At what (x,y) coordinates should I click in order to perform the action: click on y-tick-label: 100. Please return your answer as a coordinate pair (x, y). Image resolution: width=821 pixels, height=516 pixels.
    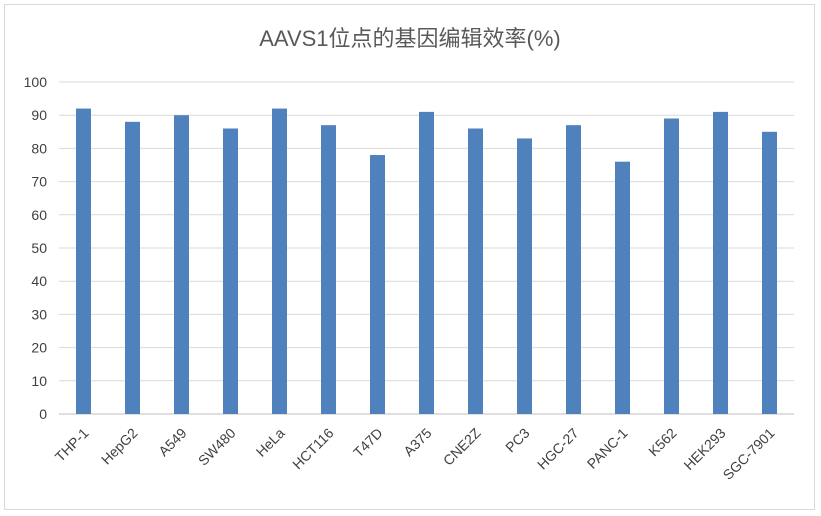
    Looking at the image, I should click on (36, 82).